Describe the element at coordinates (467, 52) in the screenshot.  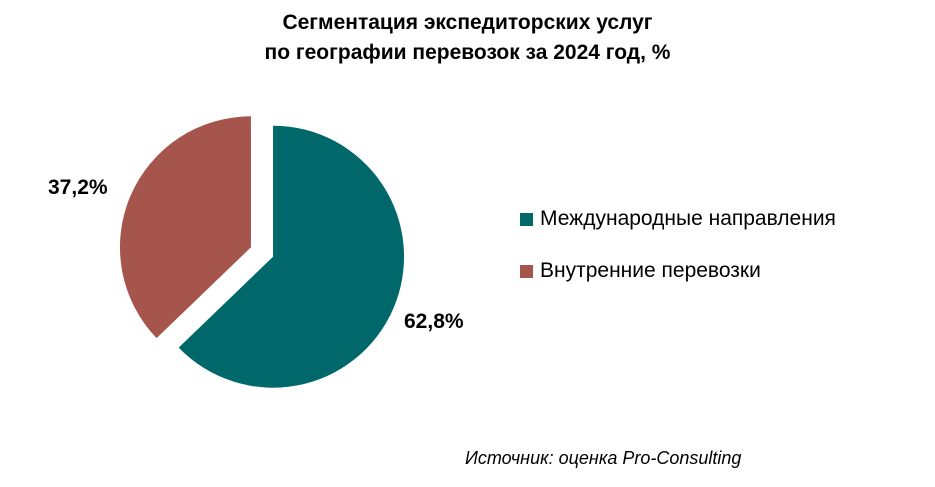
I see `chart-title-line-2: по географии перевозок за 2024 год, %` at that location.